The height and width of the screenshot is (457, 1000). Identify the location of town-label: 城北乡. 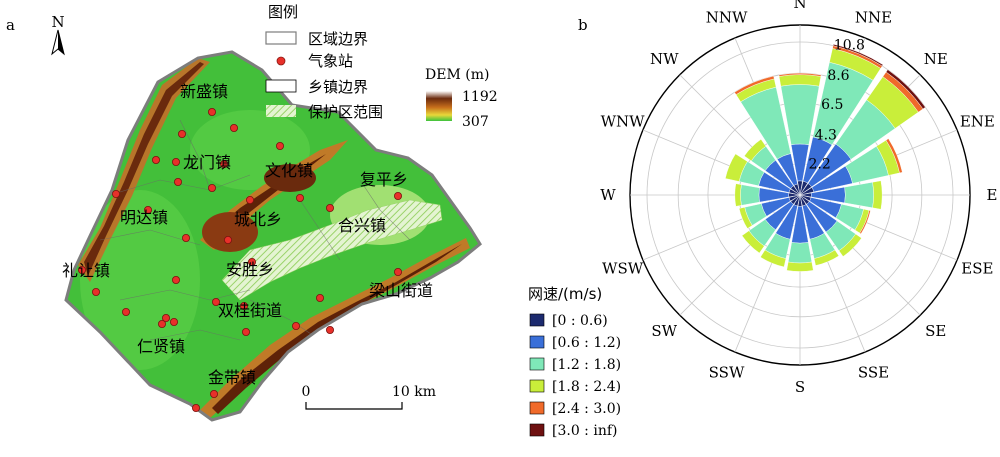
(258, 219).